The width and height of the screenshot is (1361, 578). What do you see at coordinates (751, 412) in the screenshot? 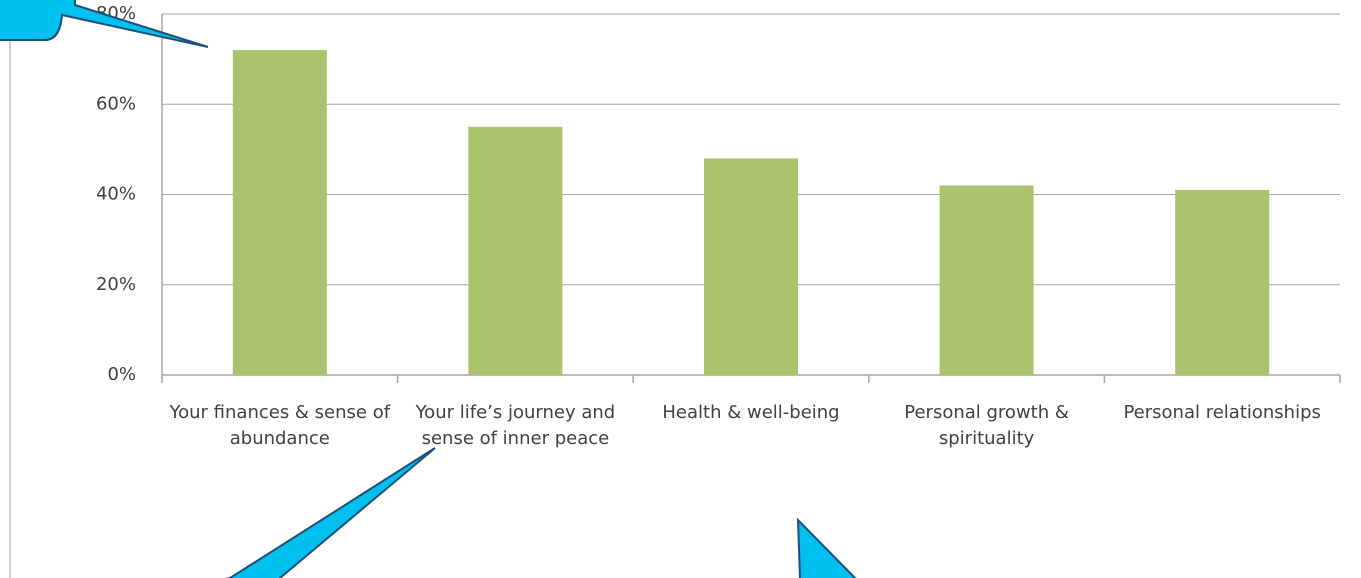
I see `x-tick-label: Health & well-being` at bounding box center [751, 412].